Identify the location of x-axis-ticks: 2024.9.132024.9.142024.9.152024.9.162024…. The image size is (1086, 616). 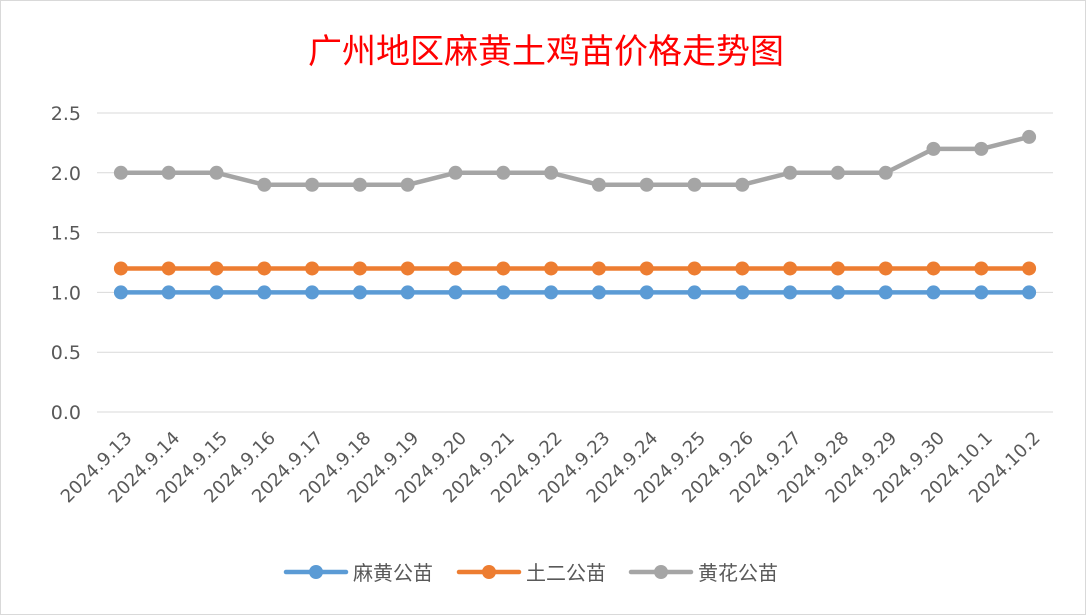
(551, 468).